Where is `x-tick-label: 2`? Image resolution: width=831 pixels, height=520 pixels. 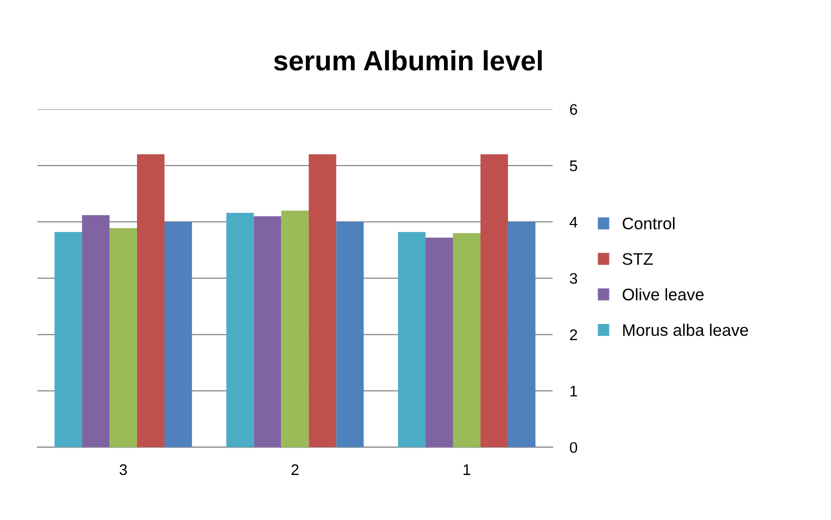 x-tick-label: 2 is located at coordinates (295, 469).